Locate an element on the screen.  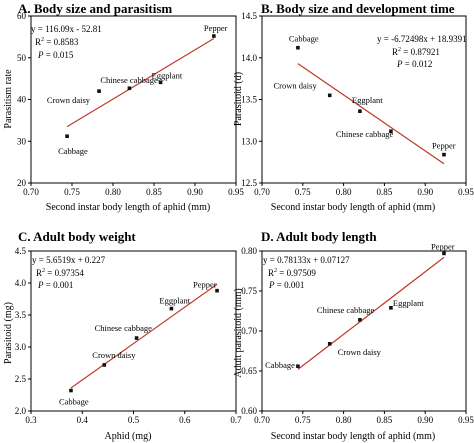
panel-b-equation: y = -6.72498x + 18.9391 is located at coordinates (422, 39).